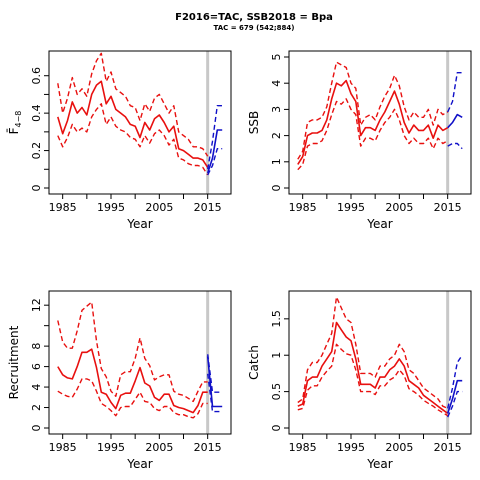 The height and width of the screenshot is (480, 480). Describe the element at coordinates (36, 151) in the screenshot. I see `y-tick-label: 0.2` at that location.